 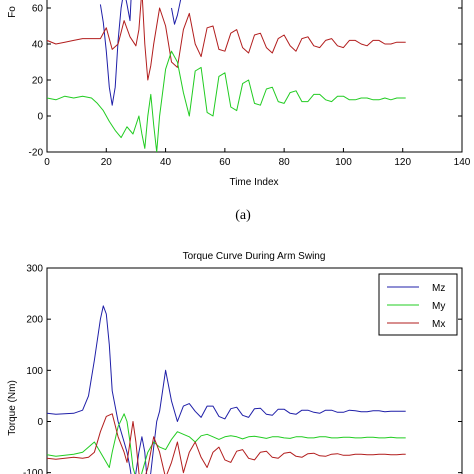 I want to click on x-tick-label: 80, so click(x=285, y=162).